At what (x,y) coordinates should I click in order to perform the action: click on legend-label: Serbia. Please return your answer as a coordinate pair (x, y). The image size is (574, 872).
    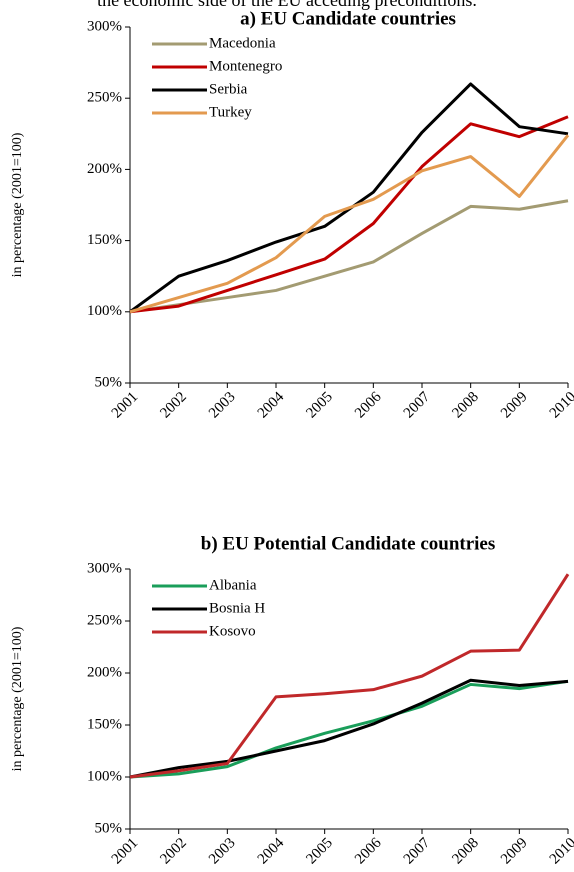
    Looking at the image, I should click on (228, 89).